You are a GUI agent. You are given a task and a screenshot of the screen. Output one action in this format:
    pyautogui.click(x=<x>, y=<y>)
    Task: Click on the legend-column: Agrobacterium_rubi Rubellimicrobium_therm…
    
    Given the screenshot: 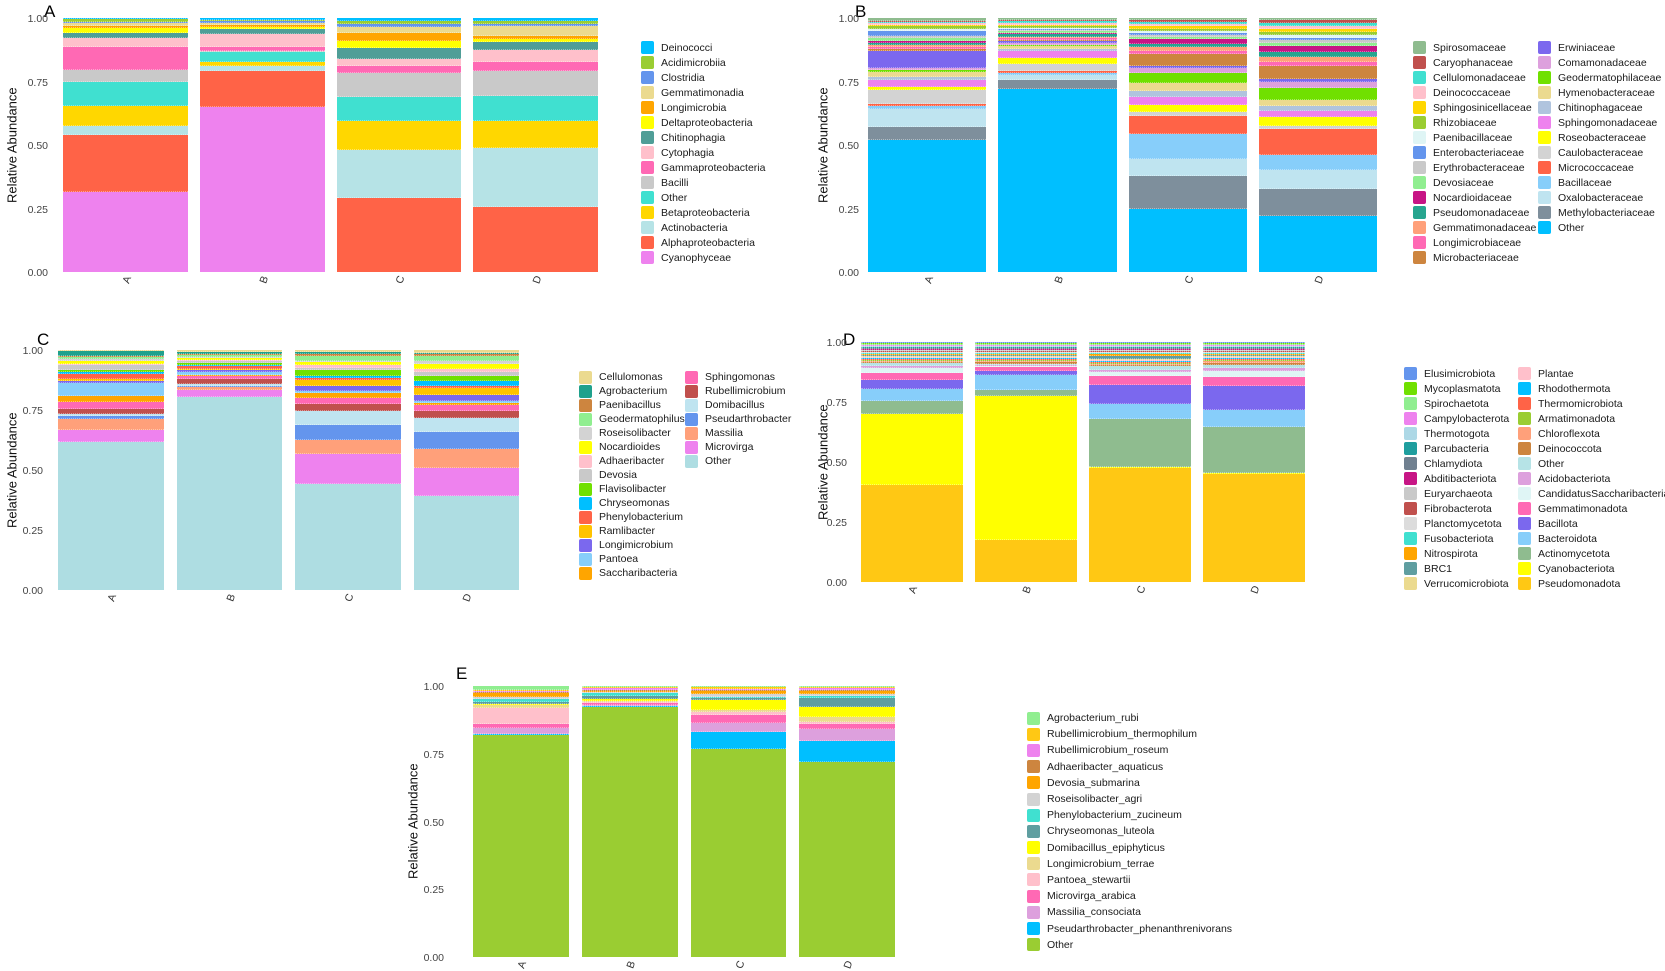 What is the action you would take?
    pyautogui.click(x=1129, y=831)
    